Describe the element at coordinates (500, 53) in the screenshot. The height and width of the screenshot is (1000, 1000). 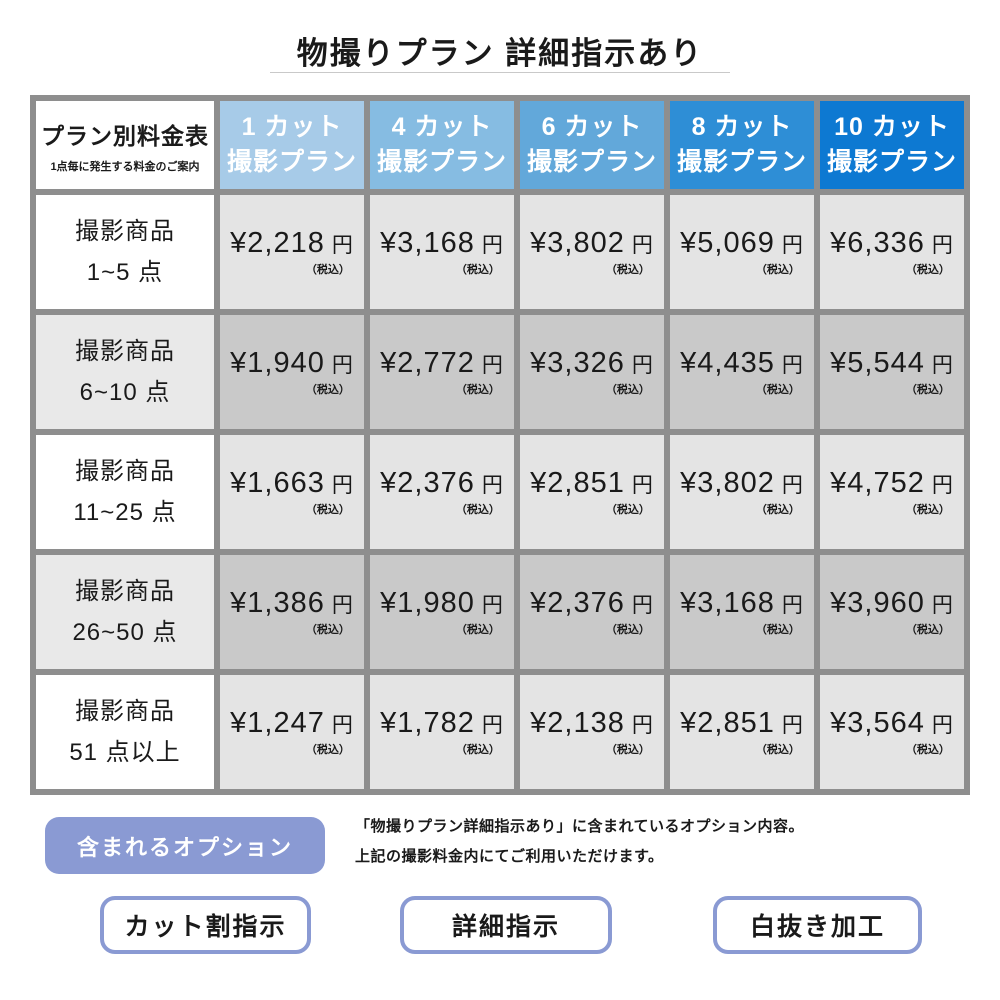
I see `page-title: 物撮りプラン 詳細指示あり` at that location.